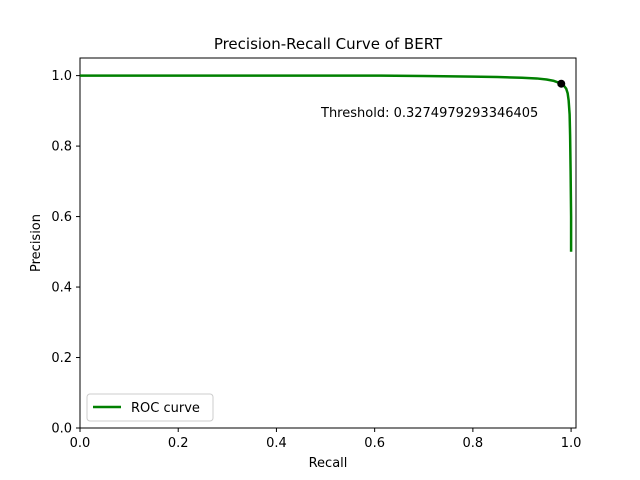 This screenshot has width=640, height=480. I want to click on marker-layer, so click(561, 83).